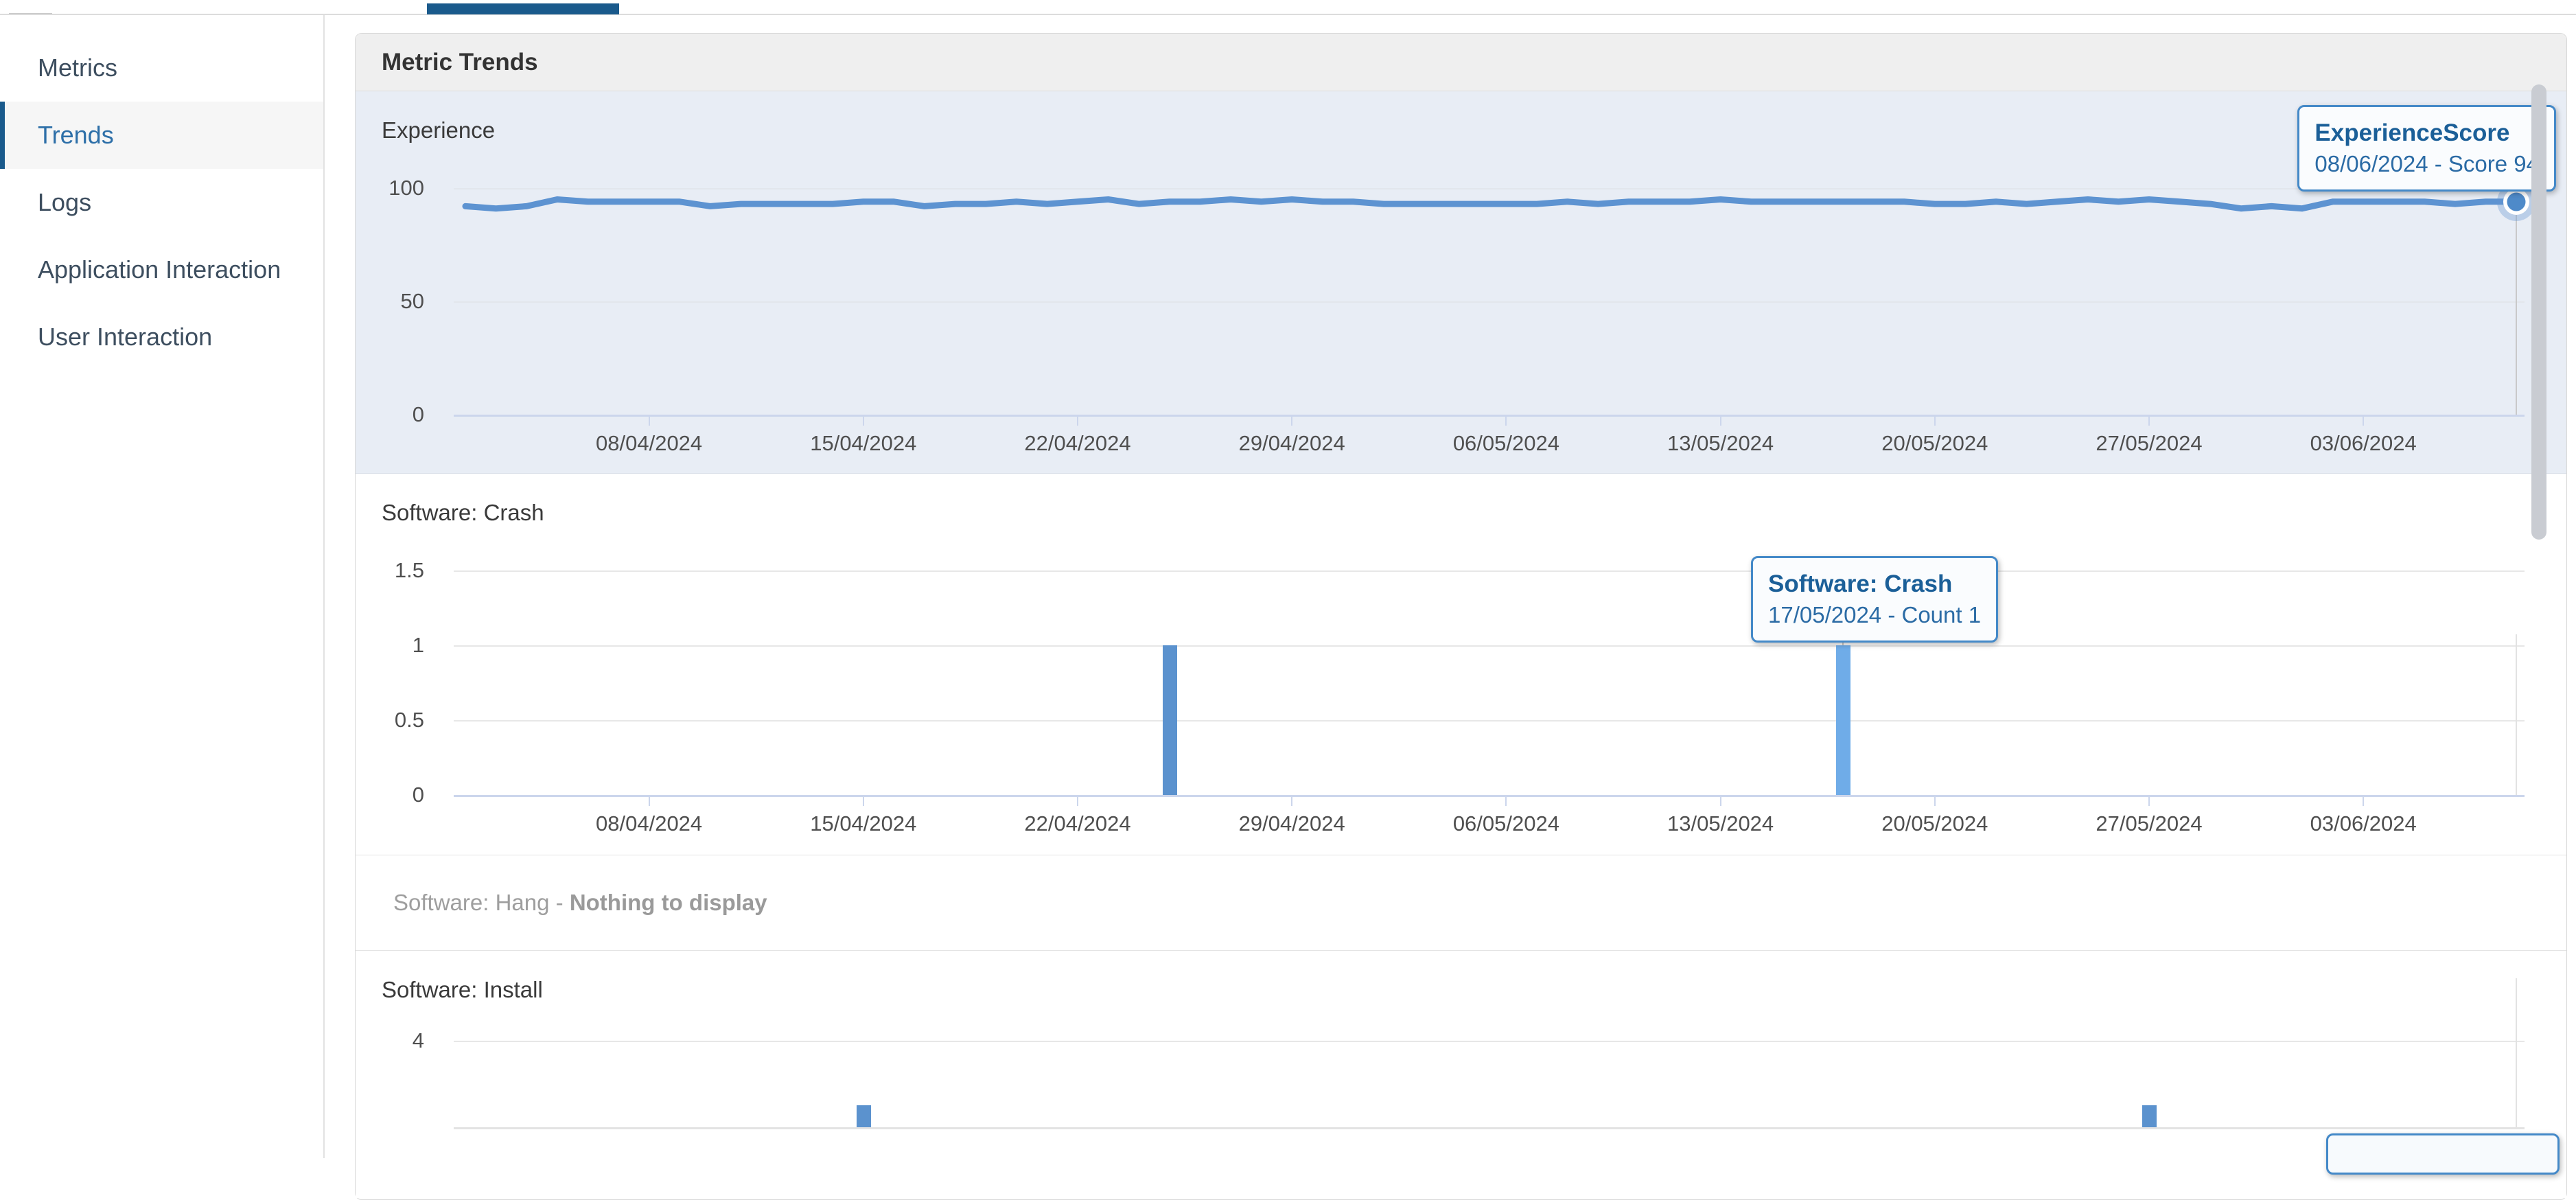 This screenshot has height=1200, width=2576. I want to click on chart-bar-15/04/2024, so click(863, 1116).